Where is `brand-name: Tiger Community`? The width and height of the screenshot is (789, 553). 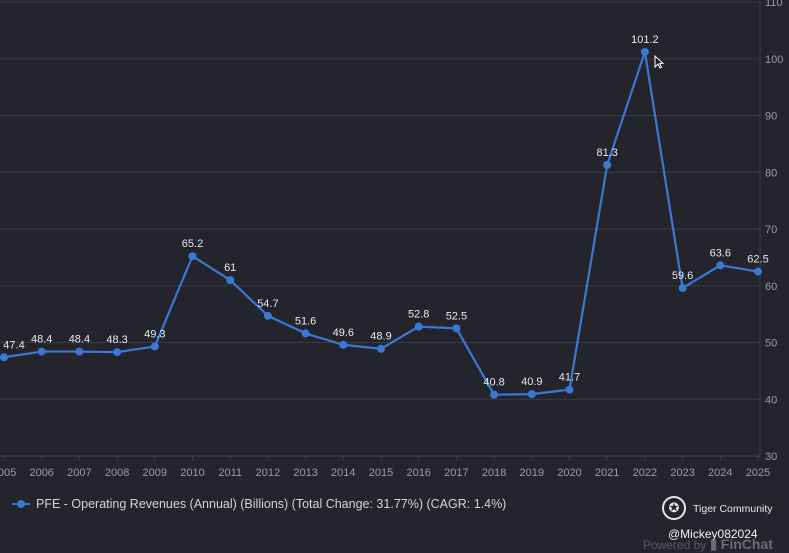
brand-name: Tiger Community is located at coordinates (733, 509).